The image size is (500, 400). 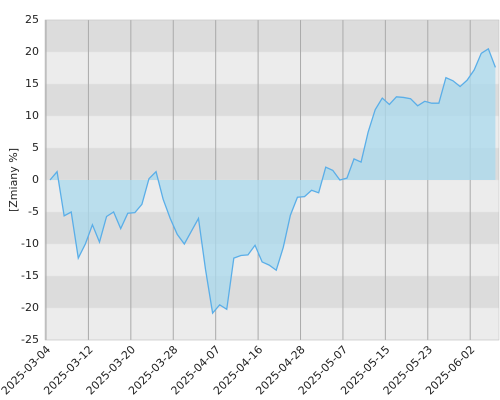 I want to click on y-tick-label: -20, so click(x=30, y=307).